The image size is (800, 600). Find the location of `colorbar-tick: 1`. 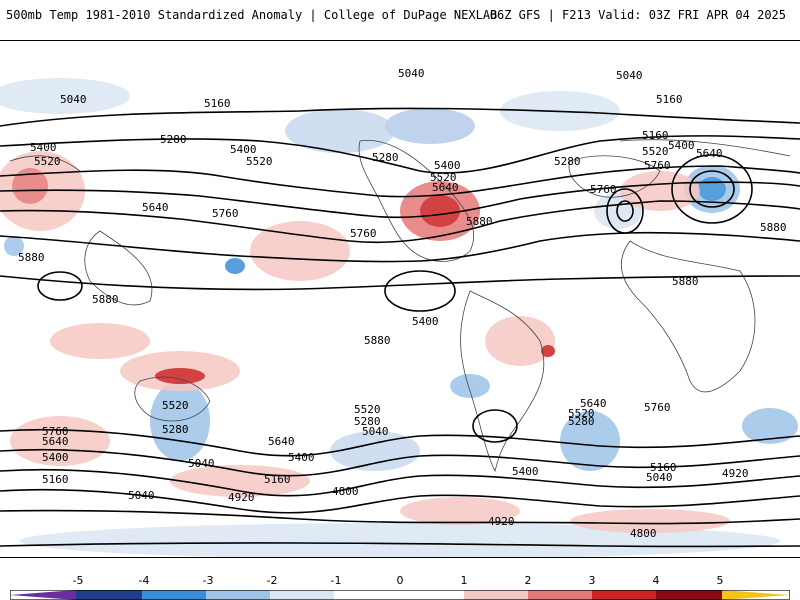

colorbar-tick: 1 is located at coordinates (464, 580).